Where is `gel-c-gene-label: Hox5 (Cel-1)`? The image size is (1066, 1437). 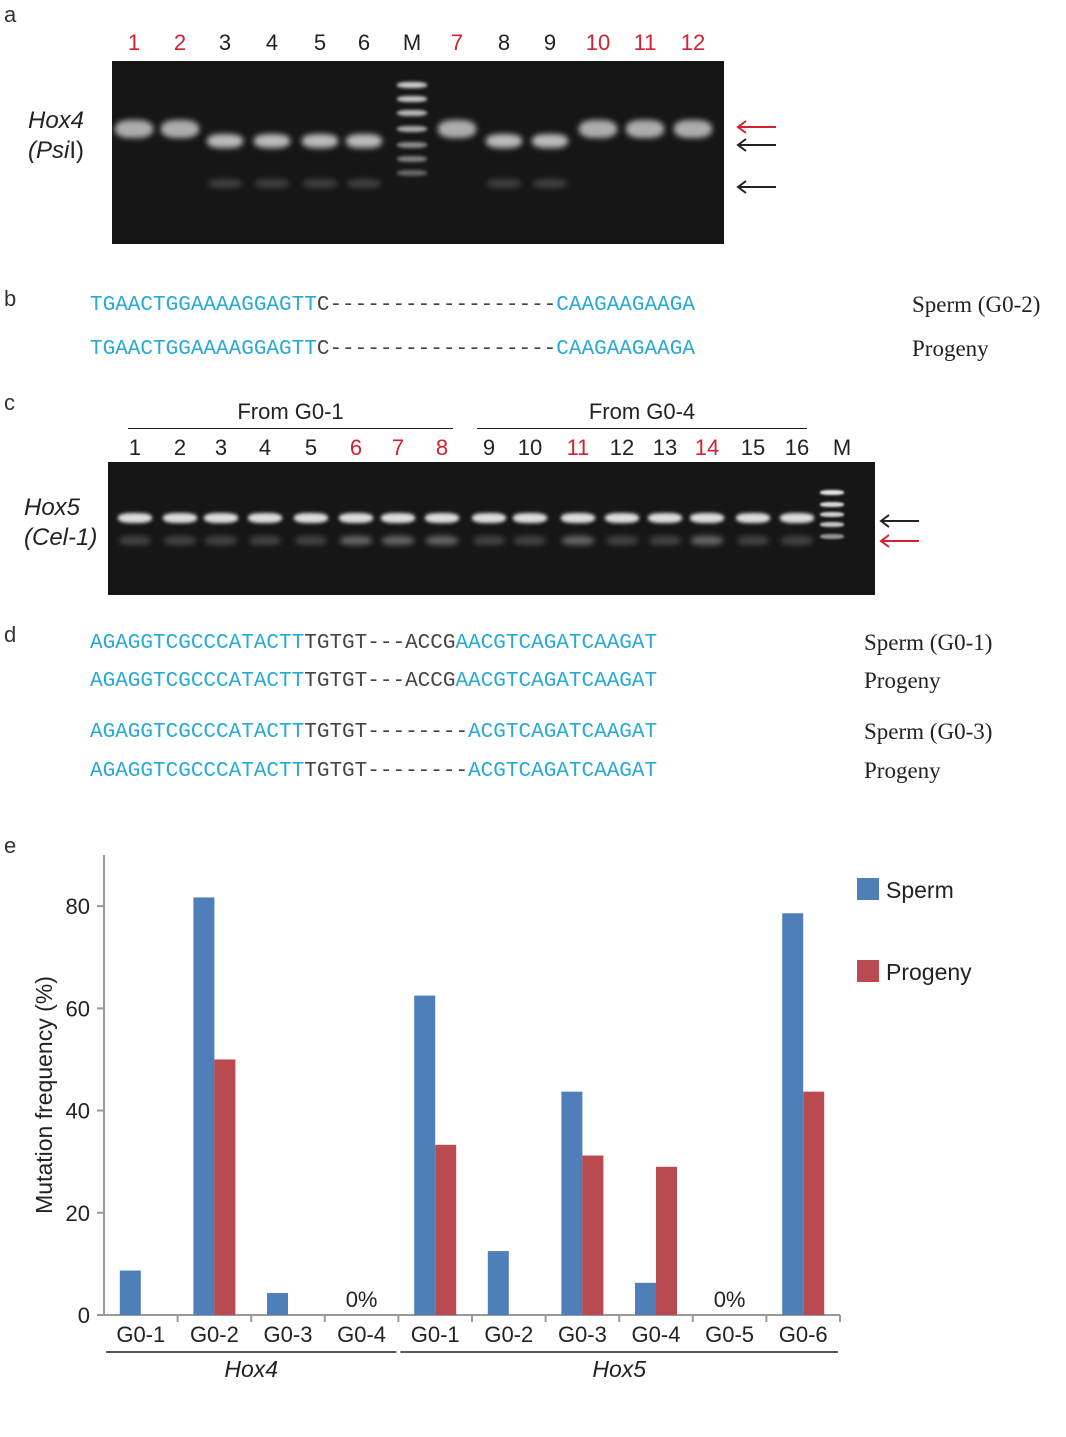 gel-c-gene-label: Hox5 (Cel-1) is located at coordinates (60, 523).